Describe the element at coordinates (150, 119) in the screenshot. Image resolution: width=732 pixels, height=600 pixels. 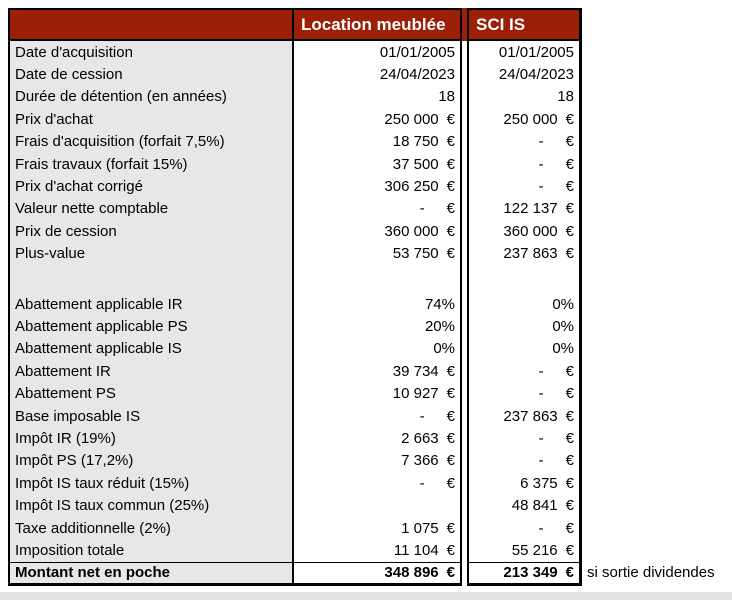
I see `row-label: Prix d'achat` at that location.